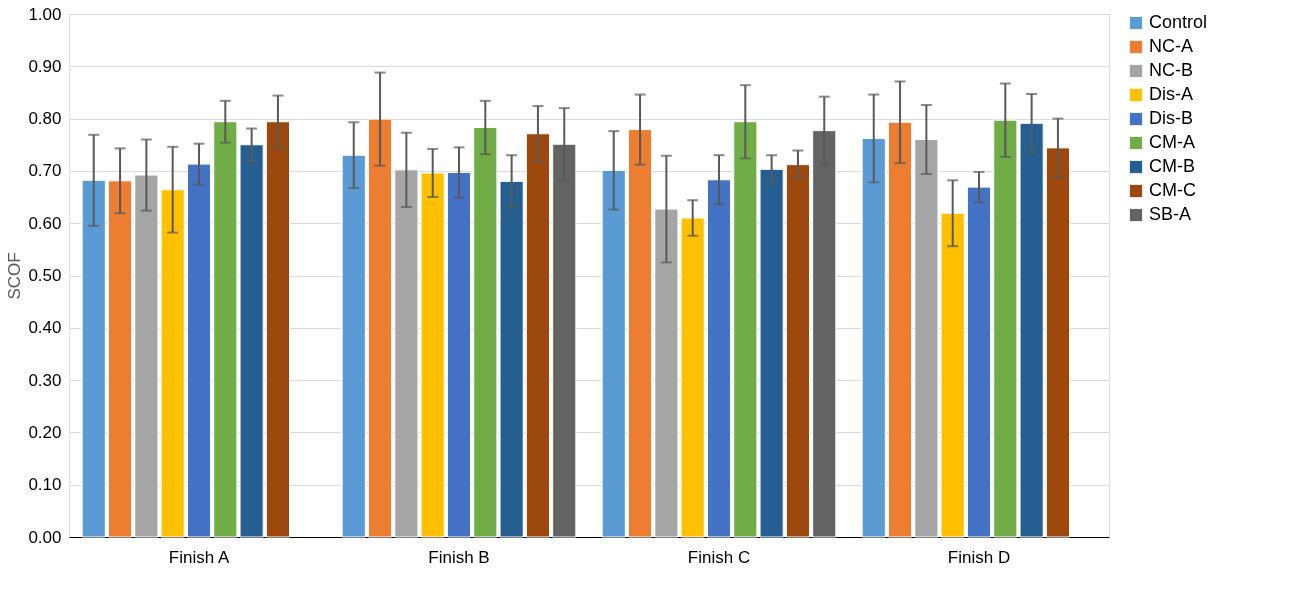 The image size is (1301, 595). Describe the element at coordinates (45, 66) in the screenshot. I see `y-tick-label: 0.90` at that location.